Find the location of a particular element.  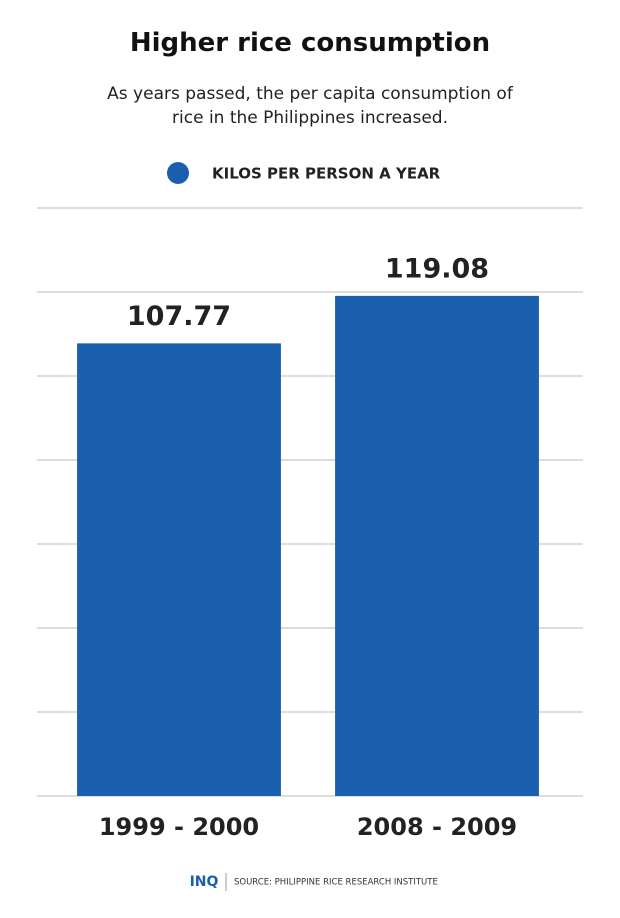

chart-title: Higher rice consumption is located at coordinates (310, 43).